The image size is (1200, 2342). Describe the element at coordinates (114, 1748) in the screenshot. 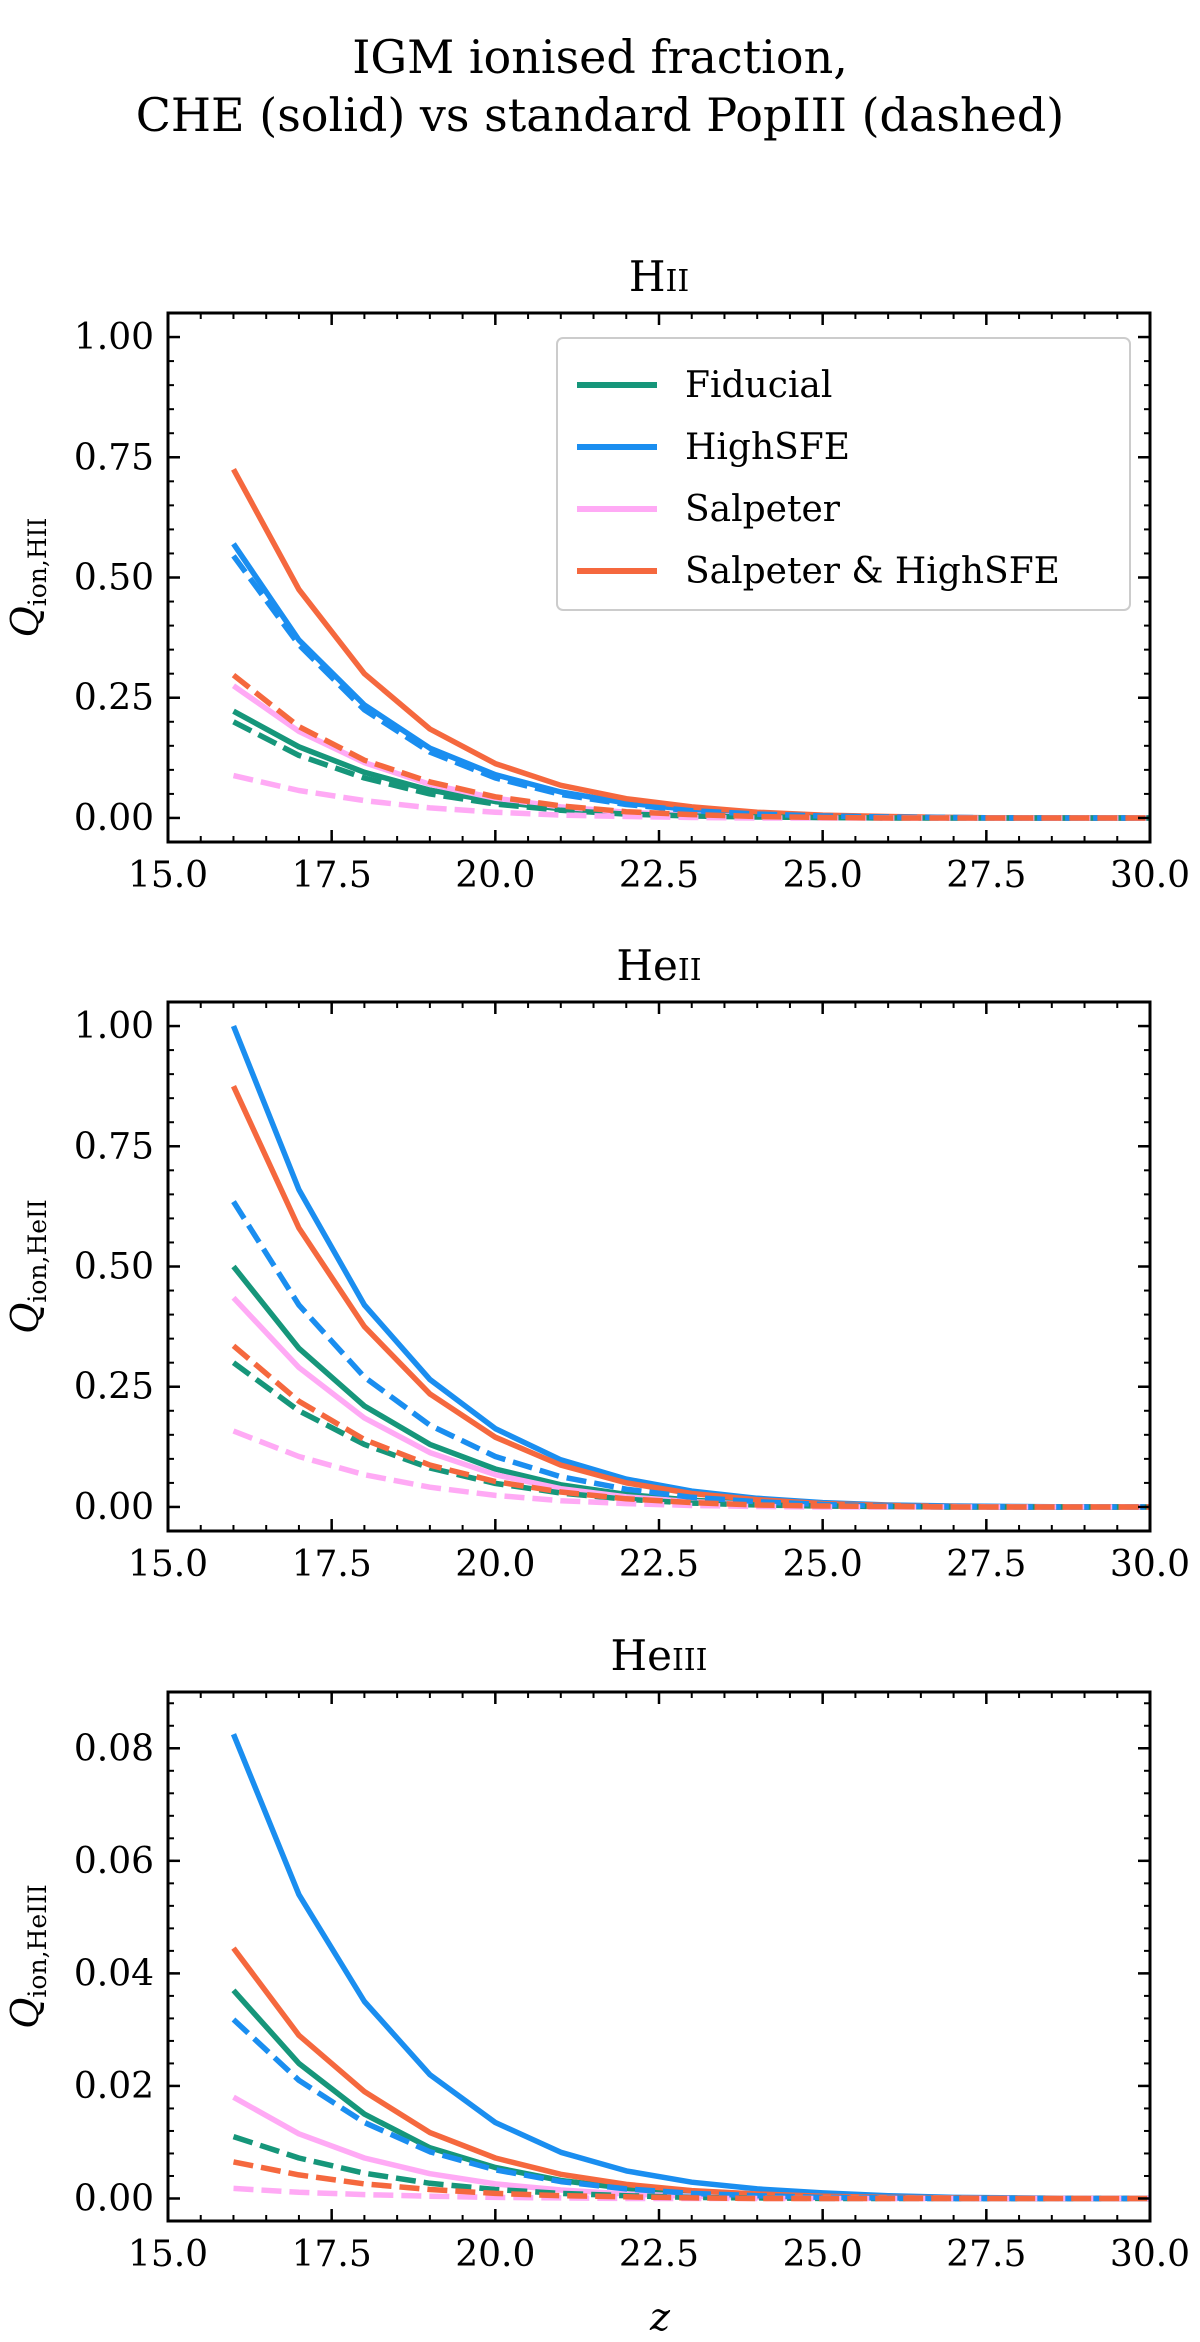

I see `y-tick-label: 0.08` at that location.